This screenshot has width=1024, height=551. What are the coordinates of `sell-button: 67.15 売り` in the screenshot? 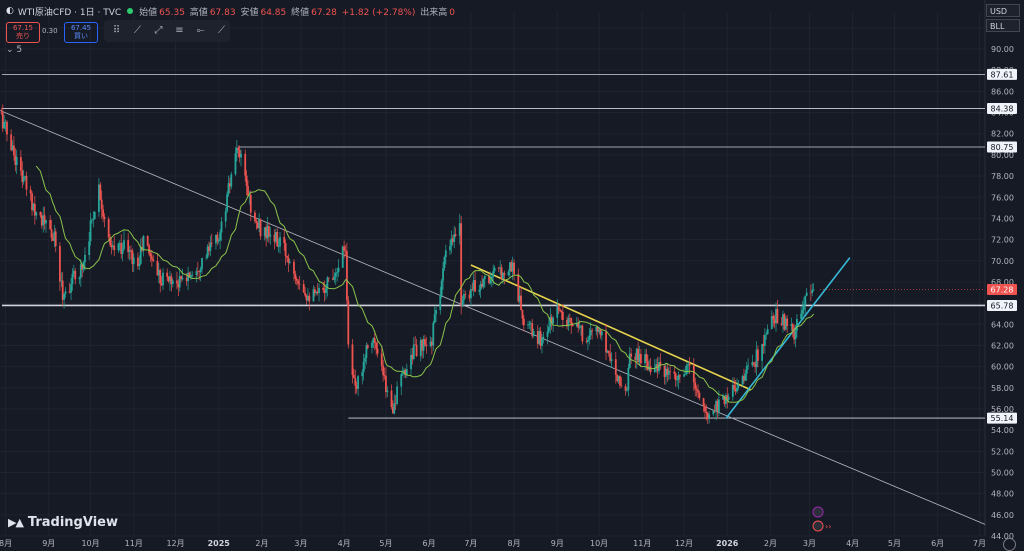 It's located at (23, 32).